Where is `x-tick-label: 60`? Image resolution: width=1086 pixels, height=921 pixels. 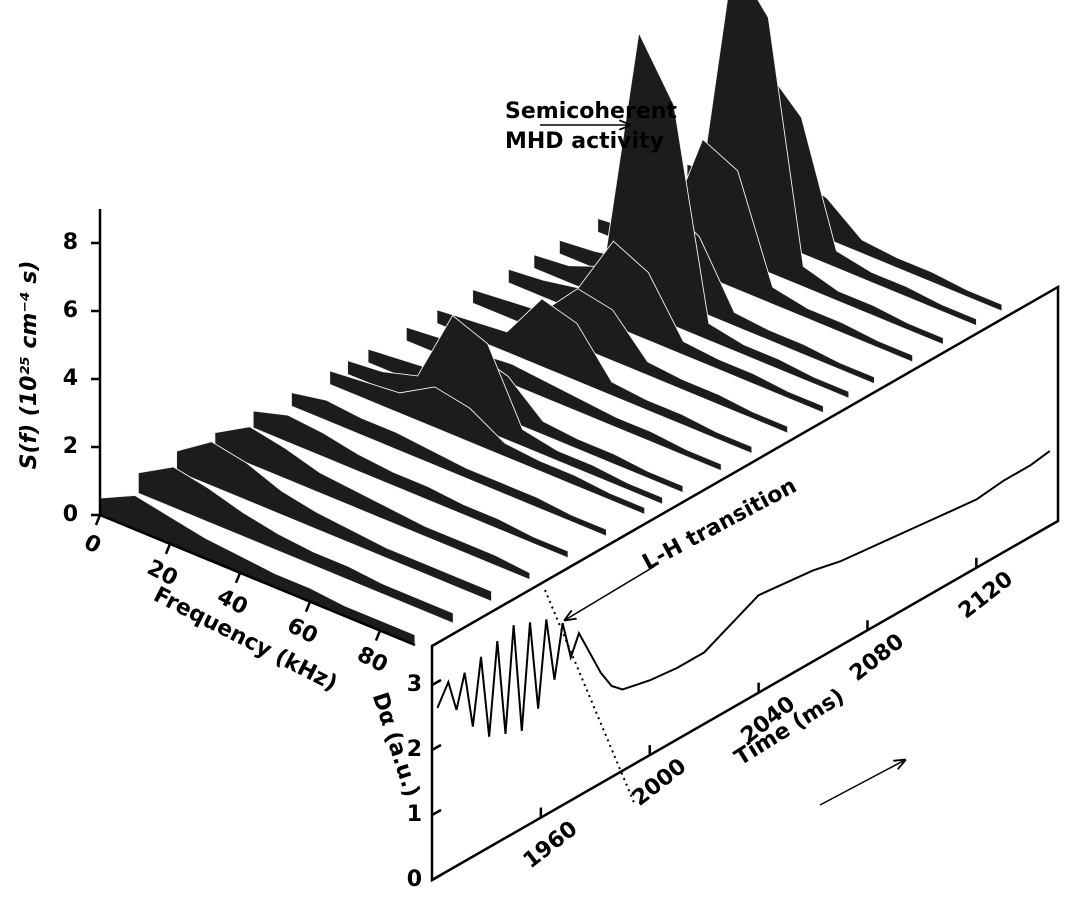
x-tick-label: 60 is located at coordinates (302, 631).